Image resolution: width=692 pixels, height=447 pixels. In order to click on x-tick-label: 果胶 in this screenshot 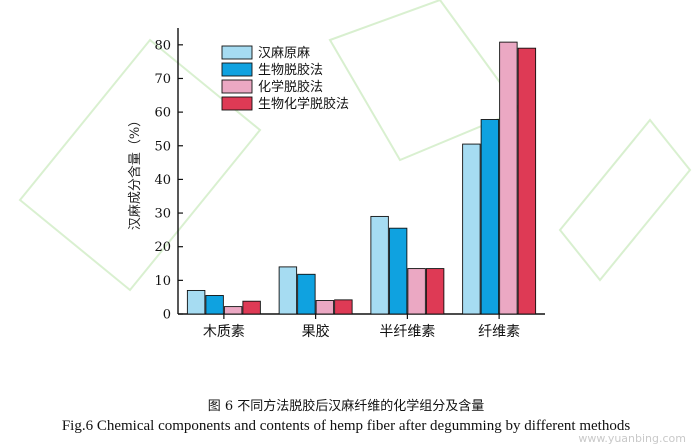, I will do `click(316, 331)`.